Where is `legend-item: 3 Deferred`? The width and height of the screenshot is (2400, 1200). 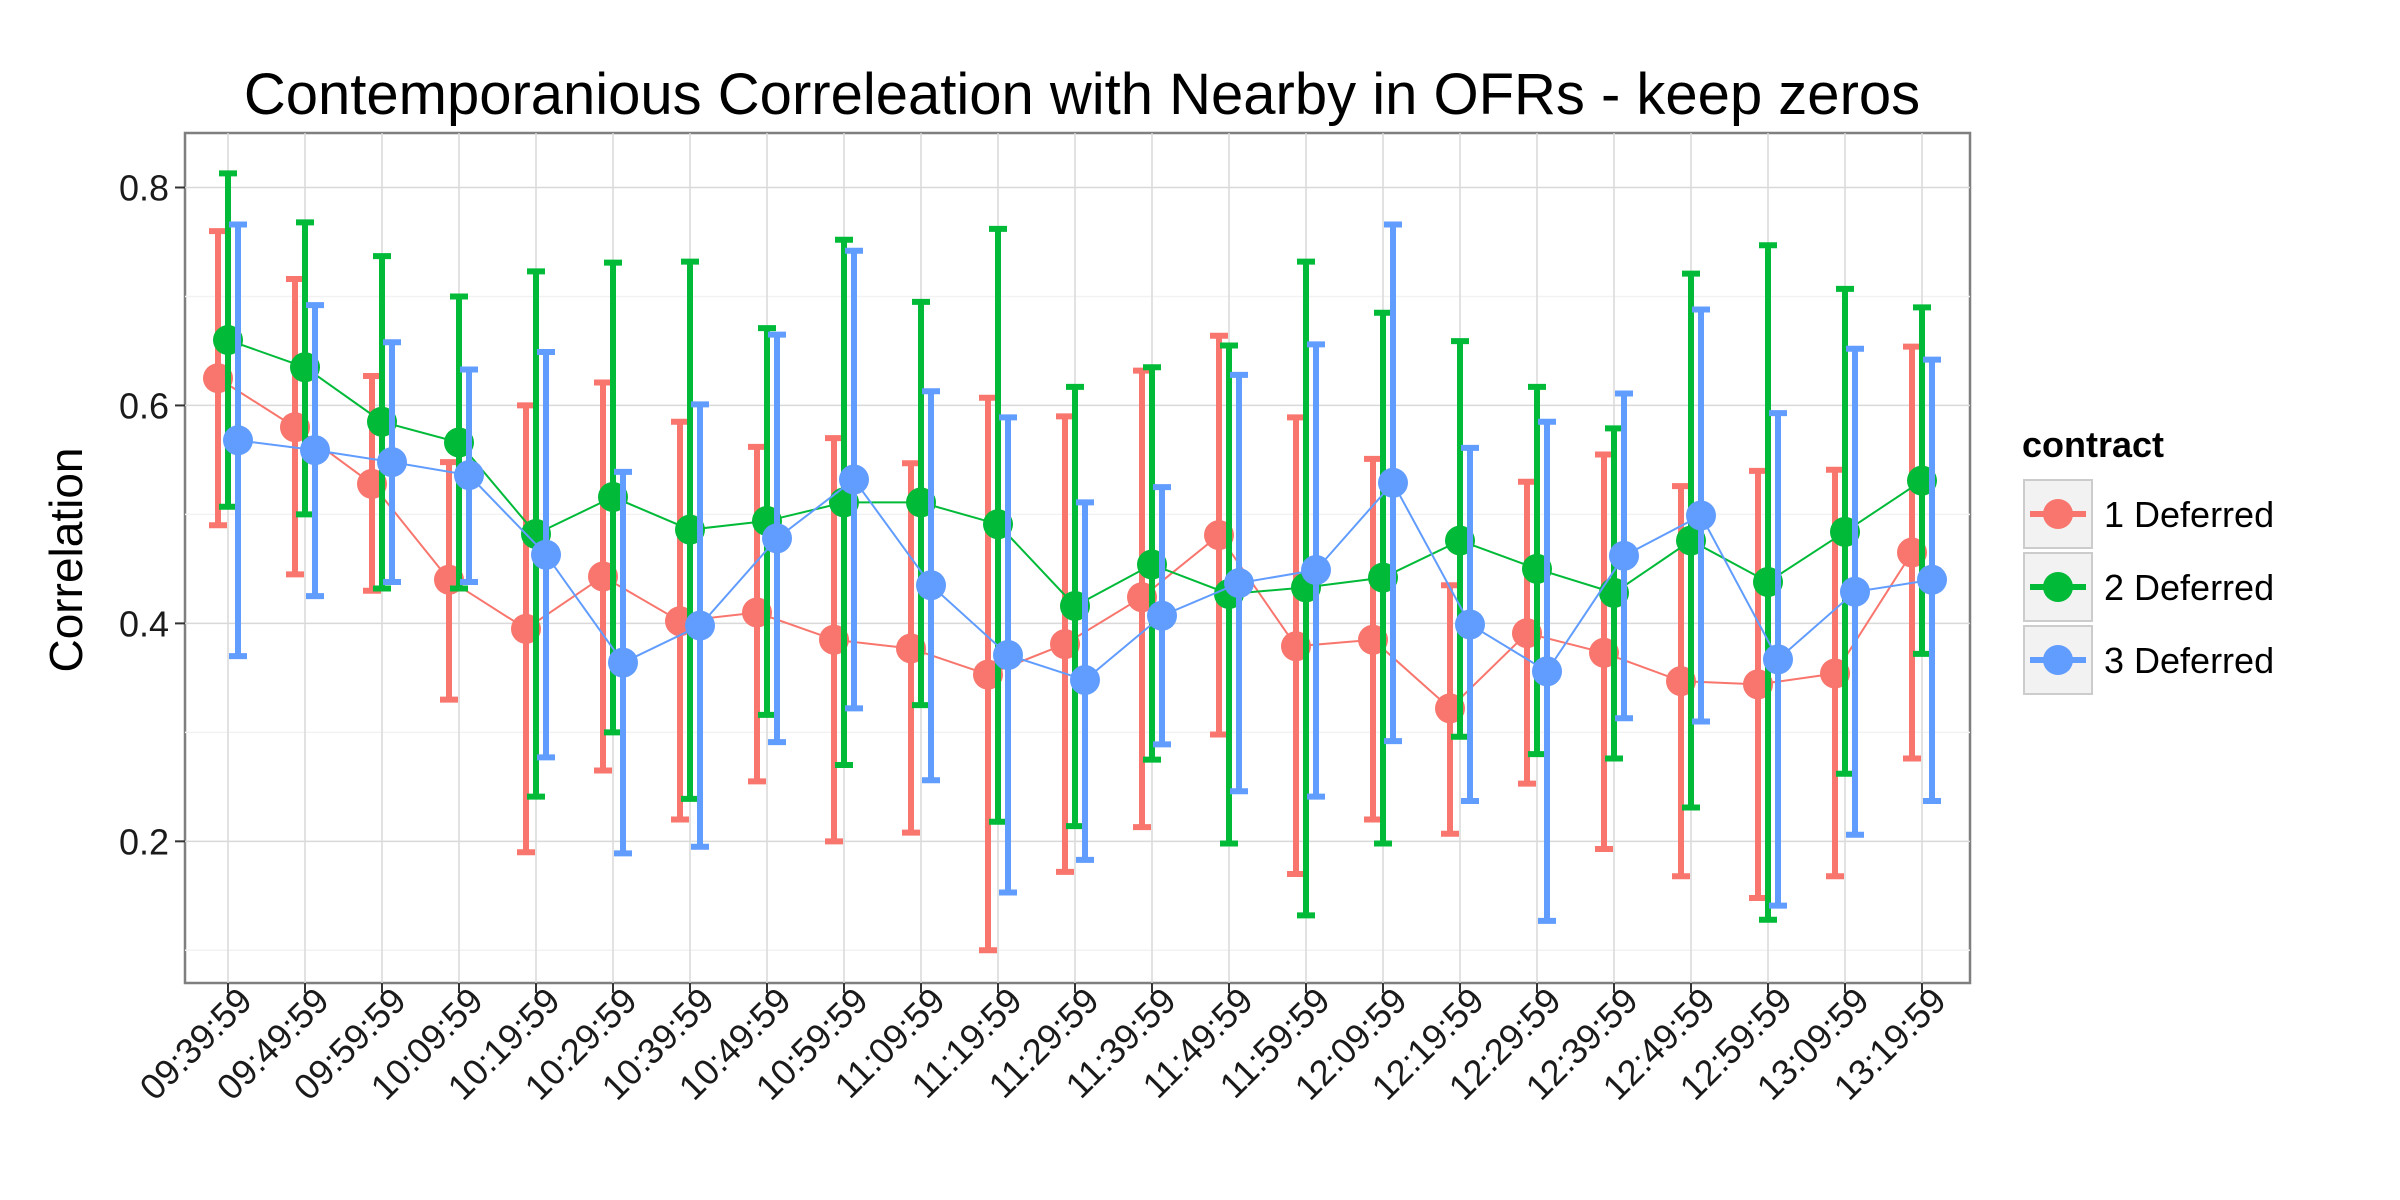 legend-item: 3 Deferred is located at coordinates (2148, 660).